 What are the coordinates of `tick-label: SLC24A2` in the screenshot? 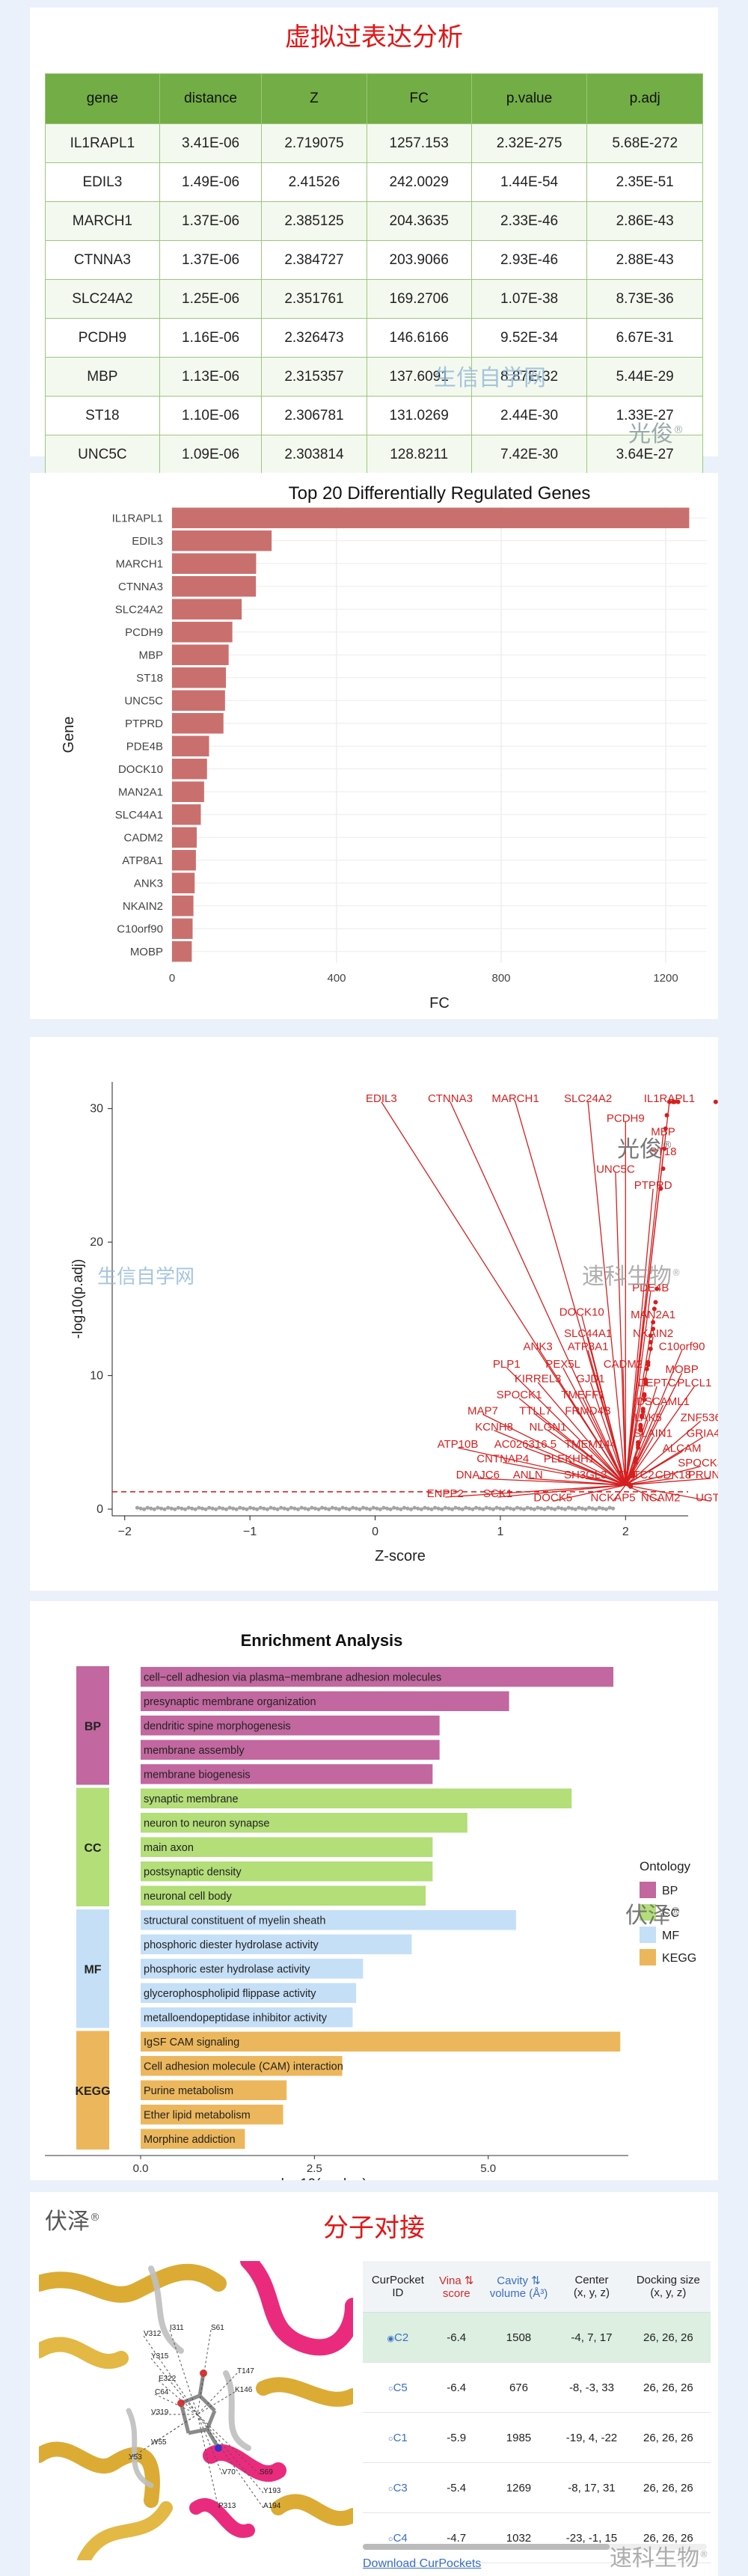 It's located at (139, 609).